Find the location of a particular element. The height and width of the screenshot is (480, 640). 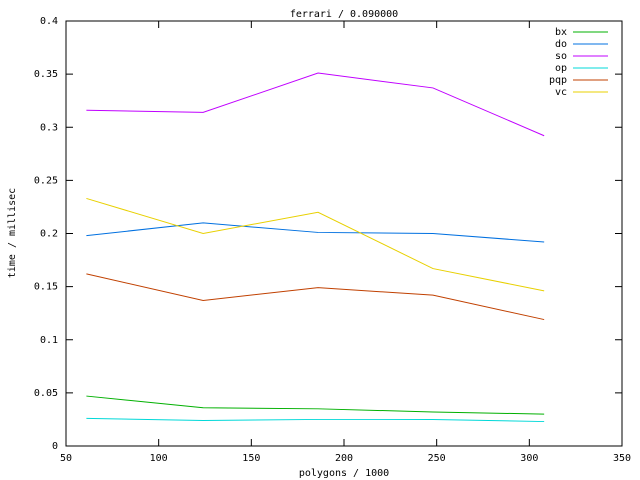

x-tick-label: 250 is located at coordinates (437, 458).